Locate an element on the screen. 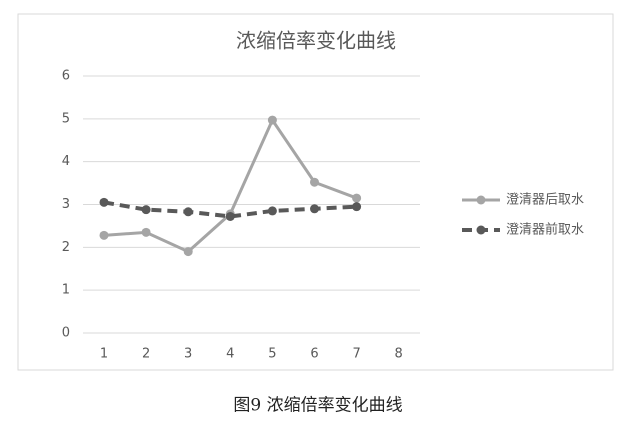 The height and width of the screenshot is (429, 637). legend-label: 澄清器前取水 is located at coordinates (545, 230).